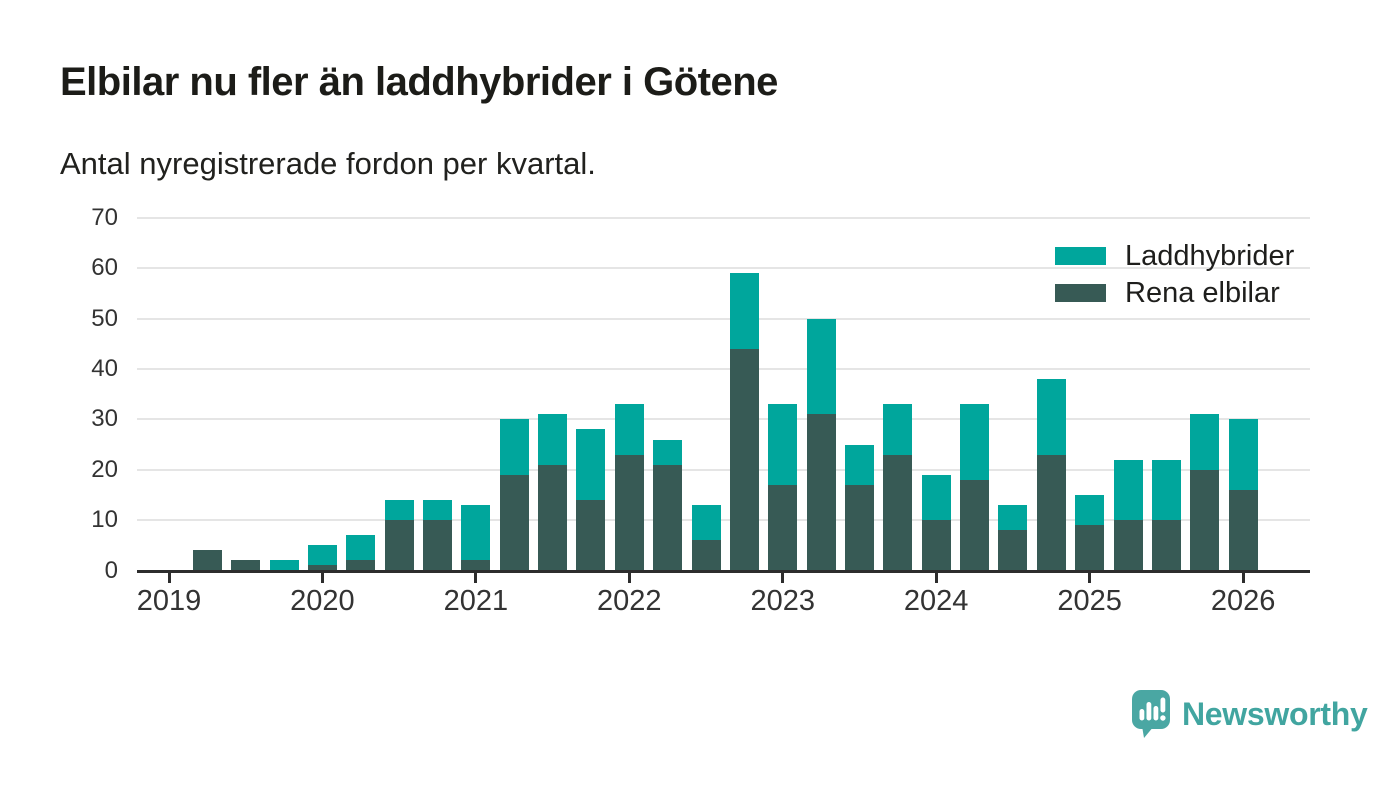 Image resolution: width=1400 pixels, height=793 pixels. I want to click on y-tick-label: 10, so click(104, 520).